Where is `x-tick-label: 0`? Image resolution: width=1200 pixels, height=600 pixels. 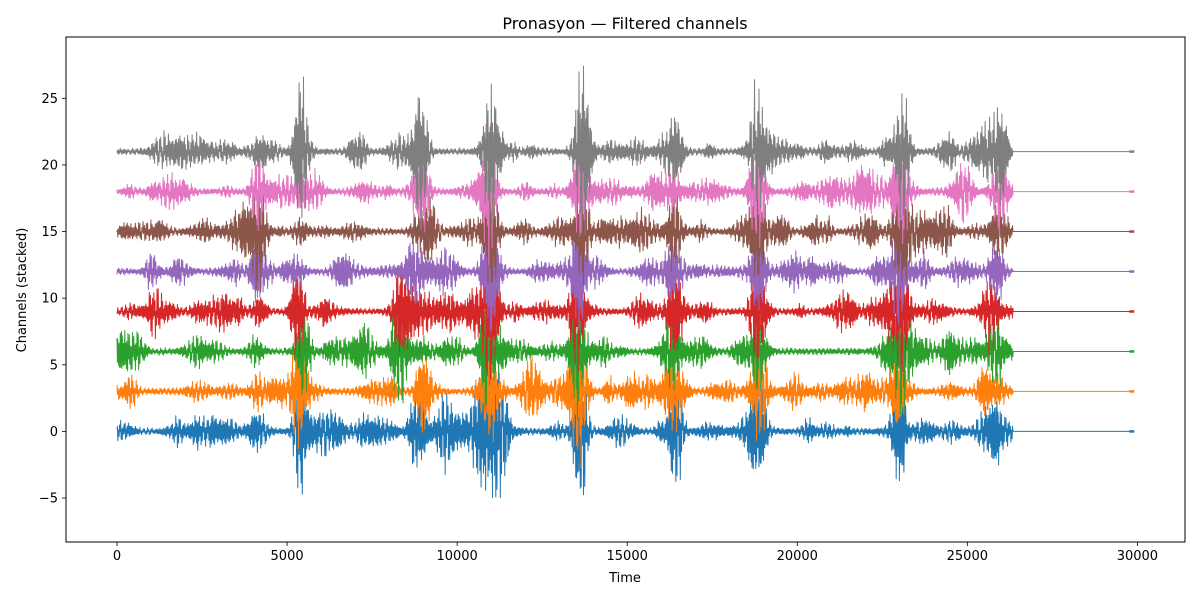 x-tick-label: 0 is located at coordinates (117, 556).